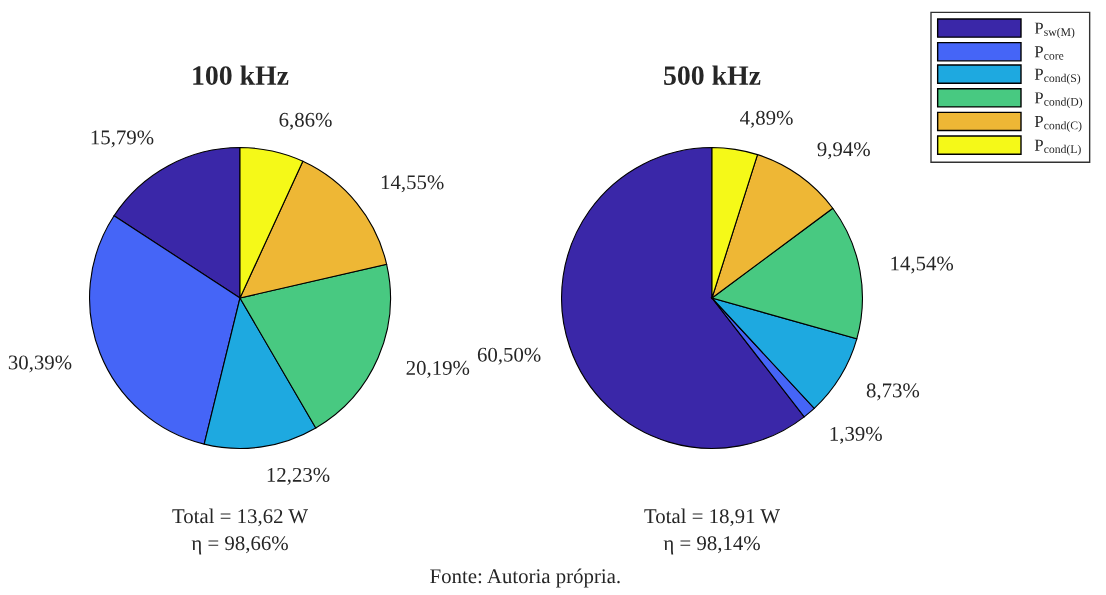 The height and width of the screenshot is (595, 1106). Describe the element at coordinates (1049, 53) in the screenshot. I see `legend-label: P$_{core}$` at that location.